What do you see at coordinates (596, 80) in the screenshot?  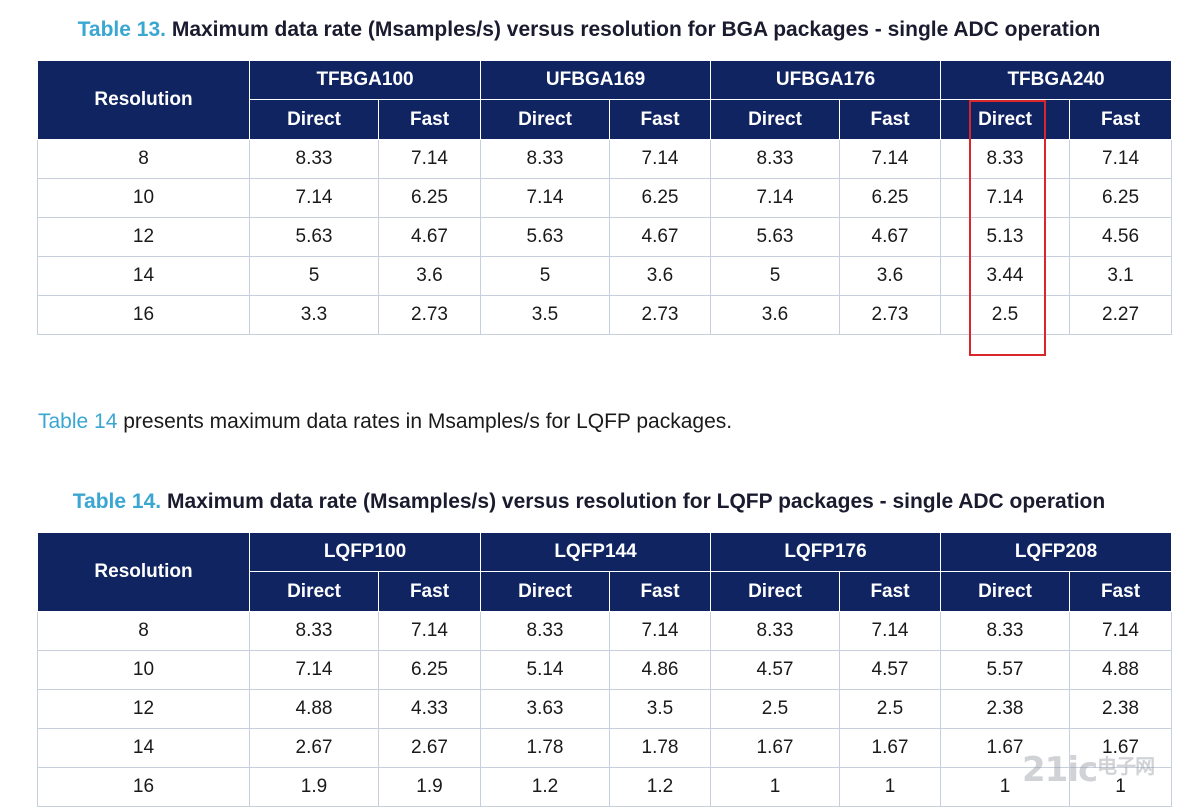 I see `package-header: UFBGA169` at bounding box center [596, 80].